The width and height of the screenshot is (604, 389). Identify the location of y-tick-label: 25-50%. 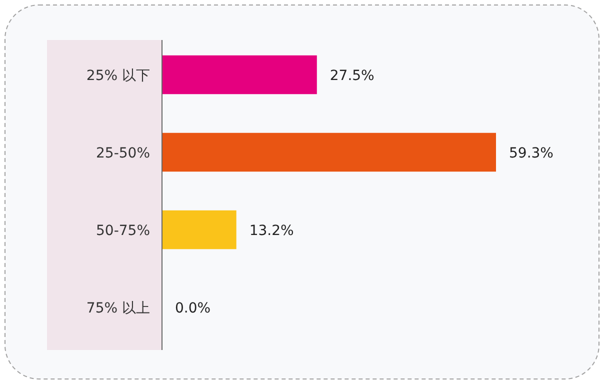
(123, 153).